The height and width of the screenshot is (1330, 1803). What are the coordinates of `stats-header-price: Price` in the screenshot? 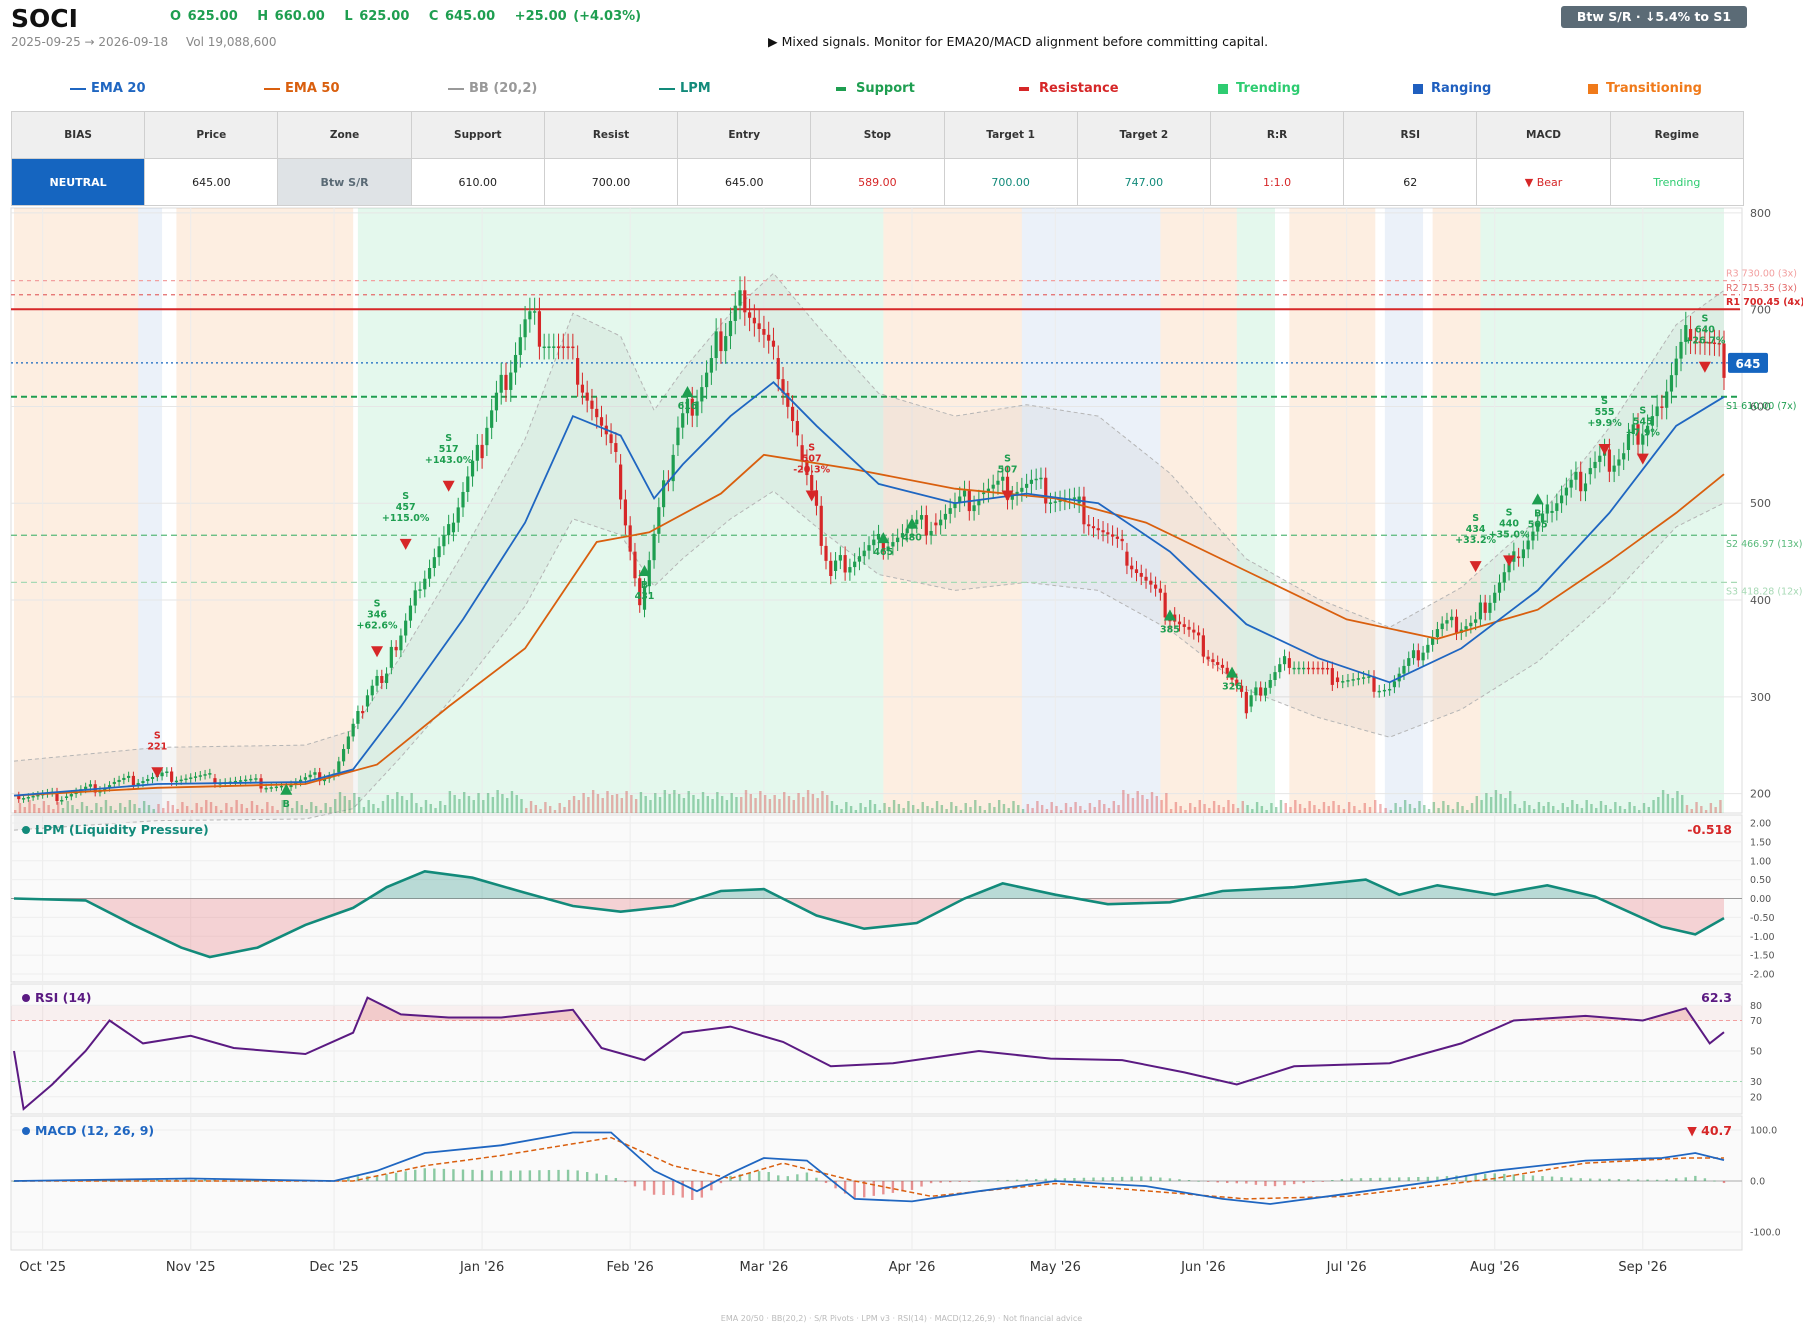 It's located at (211, 135).